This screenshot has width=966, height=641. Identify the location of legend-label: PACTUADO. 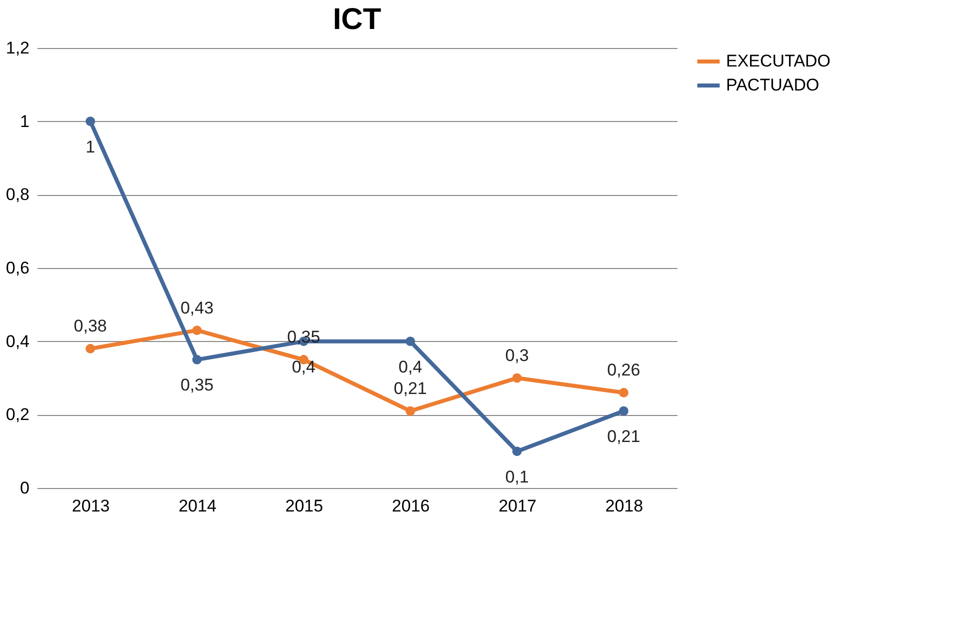
(773, 85).